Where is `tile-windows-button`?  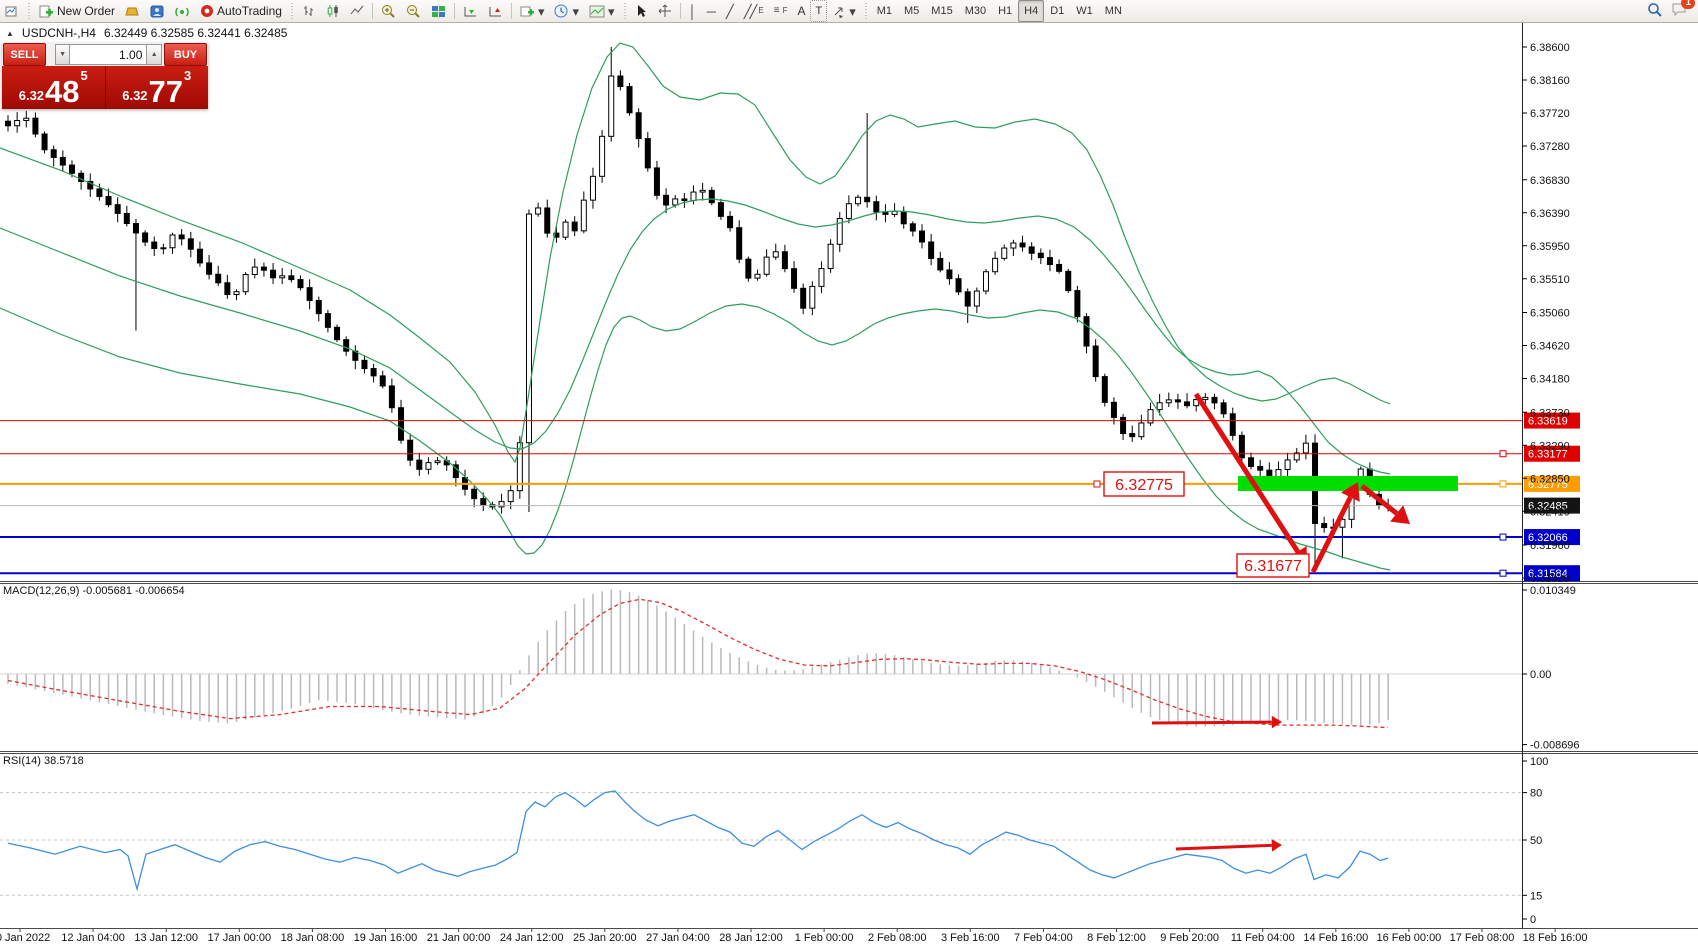
tile-windows-button is located at coordinates (438, 11).